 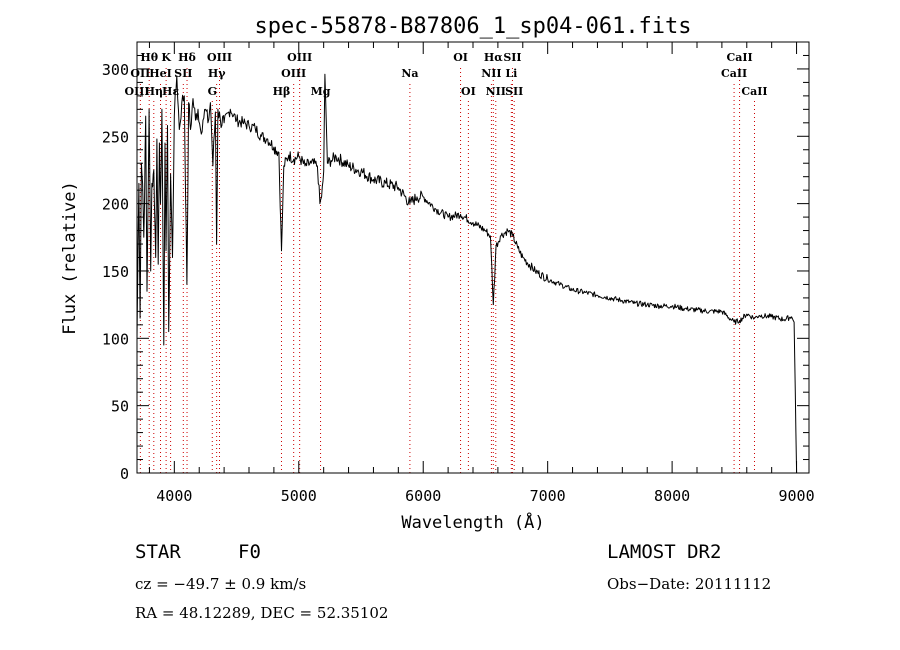 What do you see at coordinates (160, 73) in the screenshot?
I see `line-label-10: HeI` at bounding box center [160, 73].